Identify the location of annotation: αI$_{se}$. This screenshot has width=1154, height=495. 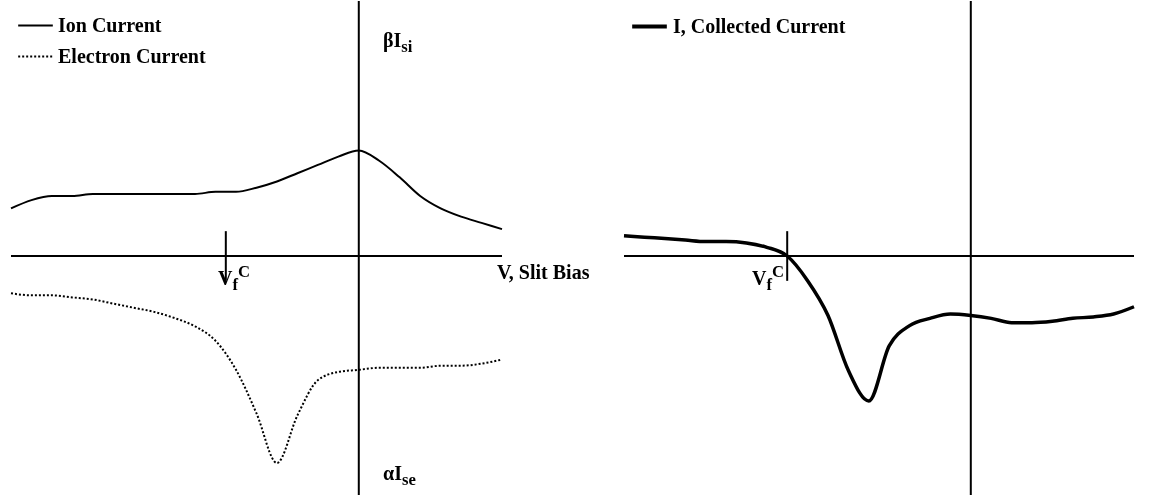
(399, 475).